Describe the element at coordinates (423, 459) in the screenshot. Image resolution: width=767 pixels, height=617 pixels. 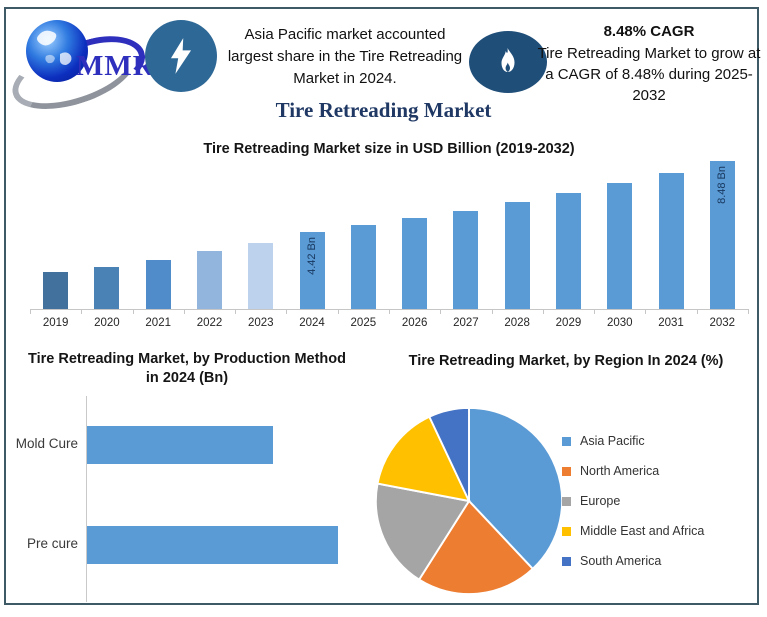
I see `pie-slice-middle-east-and-africa` at that location.